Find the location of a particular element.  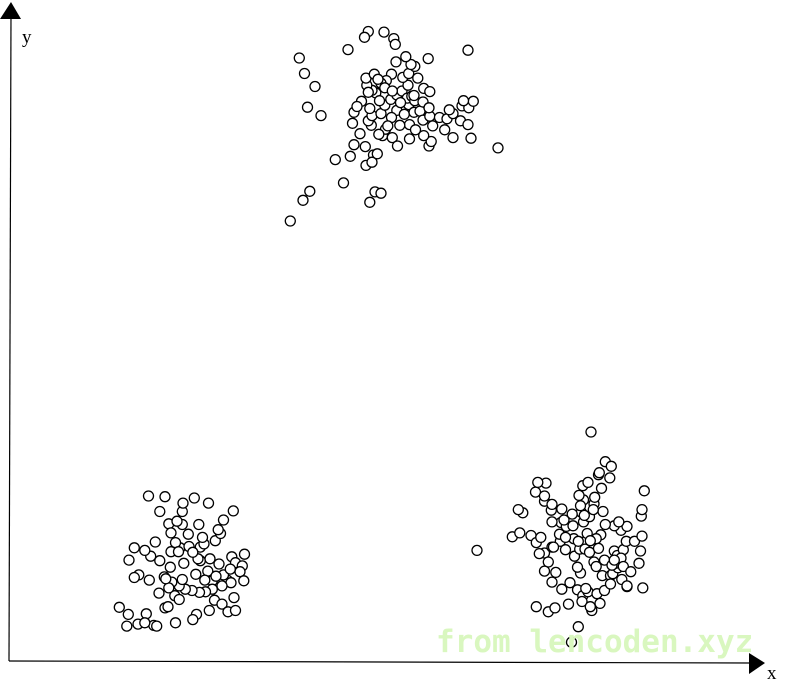

x-axis-arrow is located at coordinates (757, 663).